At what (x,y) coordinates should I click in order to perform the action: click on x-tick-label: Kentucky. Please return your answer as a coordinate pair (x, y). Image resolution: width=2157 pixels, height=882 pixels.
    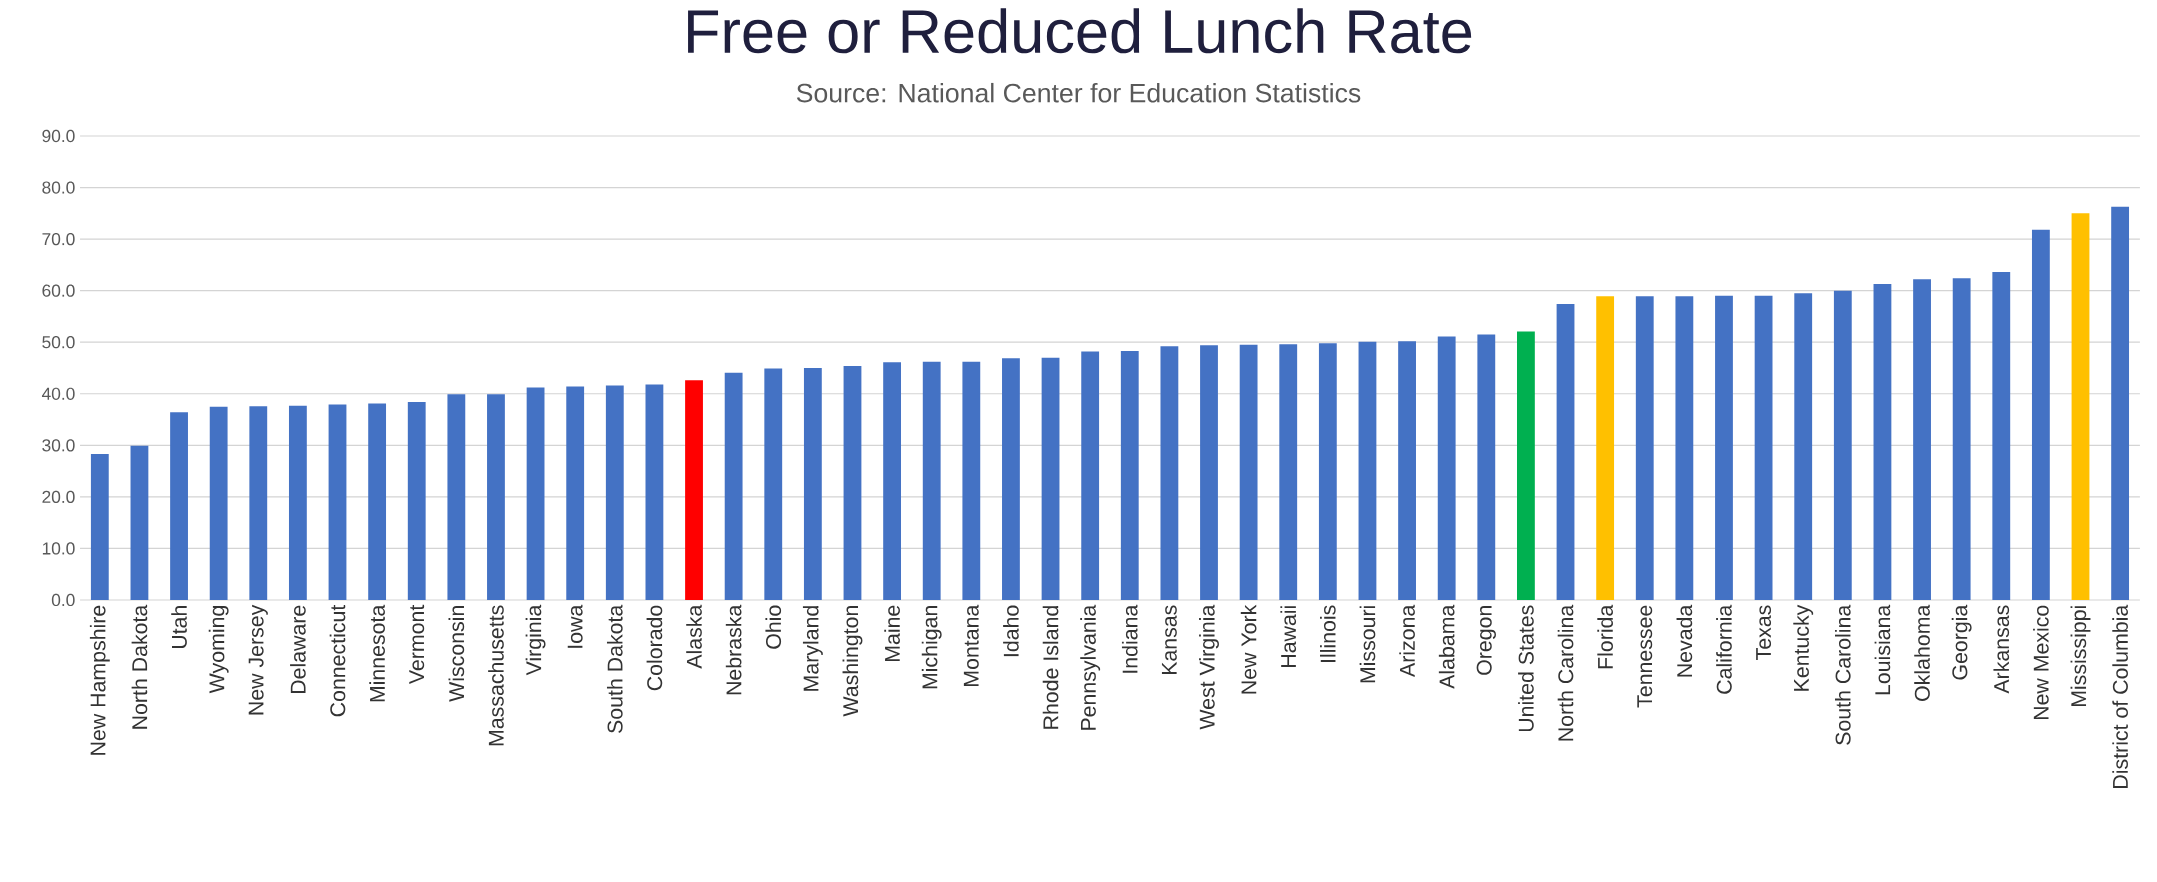
    Looking at the image, I should click on (1803, 647).